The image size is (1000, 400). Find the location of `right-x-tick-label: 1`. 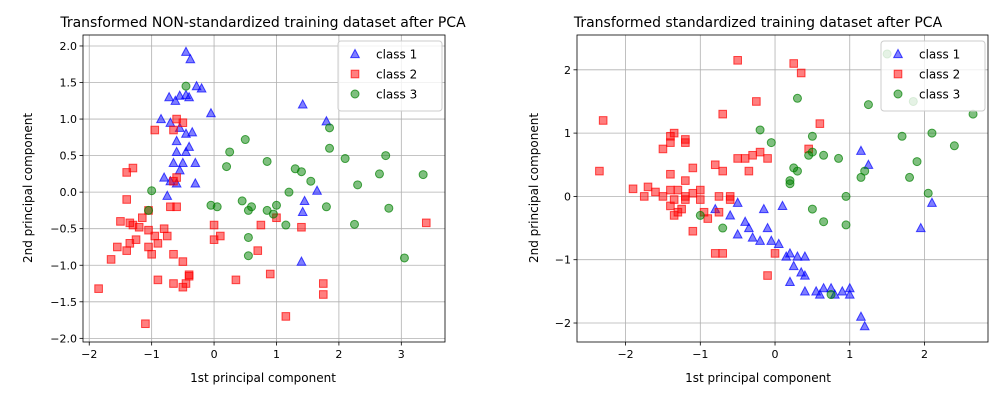

right-x-tick-label: 1 is located at coordinates (849, 354).